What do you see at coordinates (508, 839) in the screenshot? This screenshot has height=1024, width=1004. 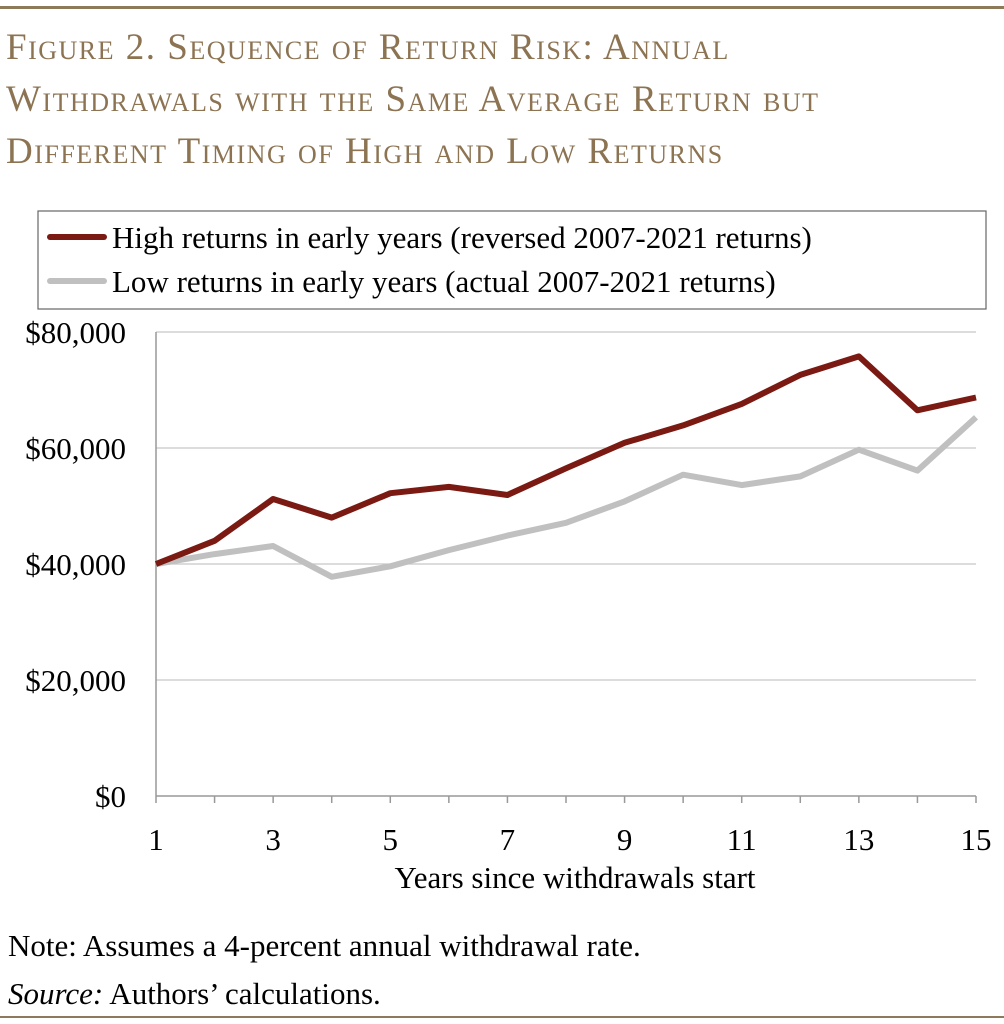 I see `x-tick-label: 7` at bounding box center [508, 839].